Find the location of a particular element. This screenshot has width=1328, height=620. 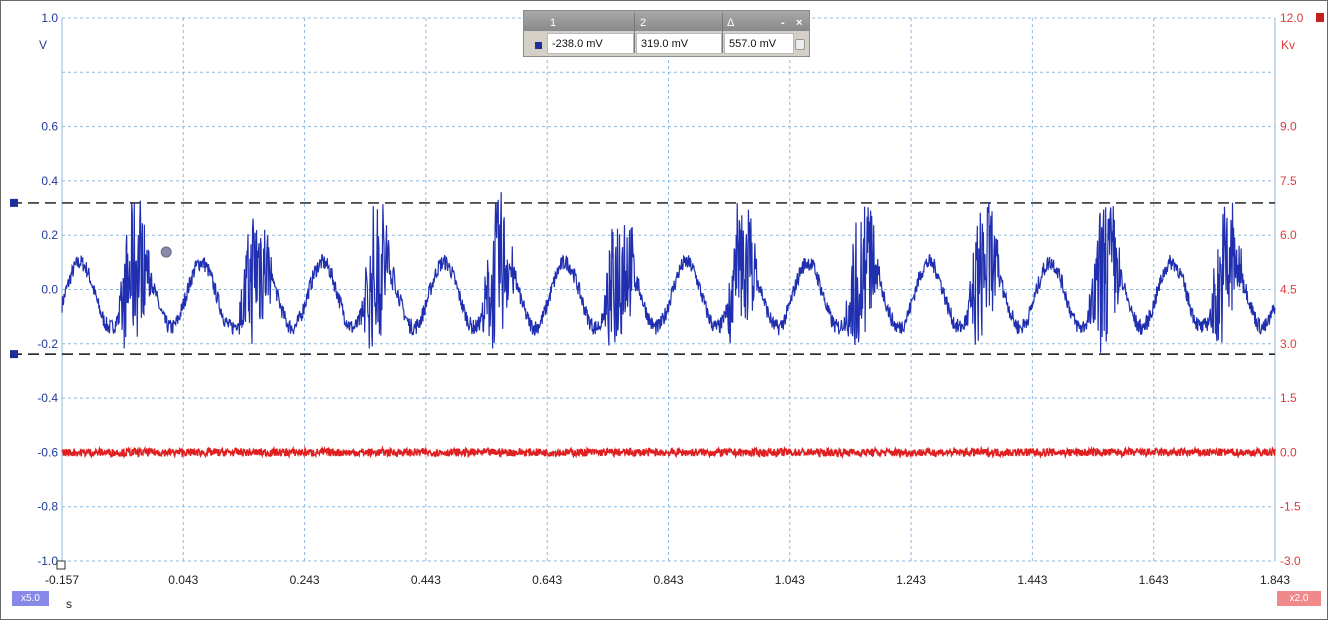

right-axis: 12.0 9.0 7.5 6.0 4.5 3.0 1.5 0.0 -1.5 -3.0 is located at coordinates (1292, 289).